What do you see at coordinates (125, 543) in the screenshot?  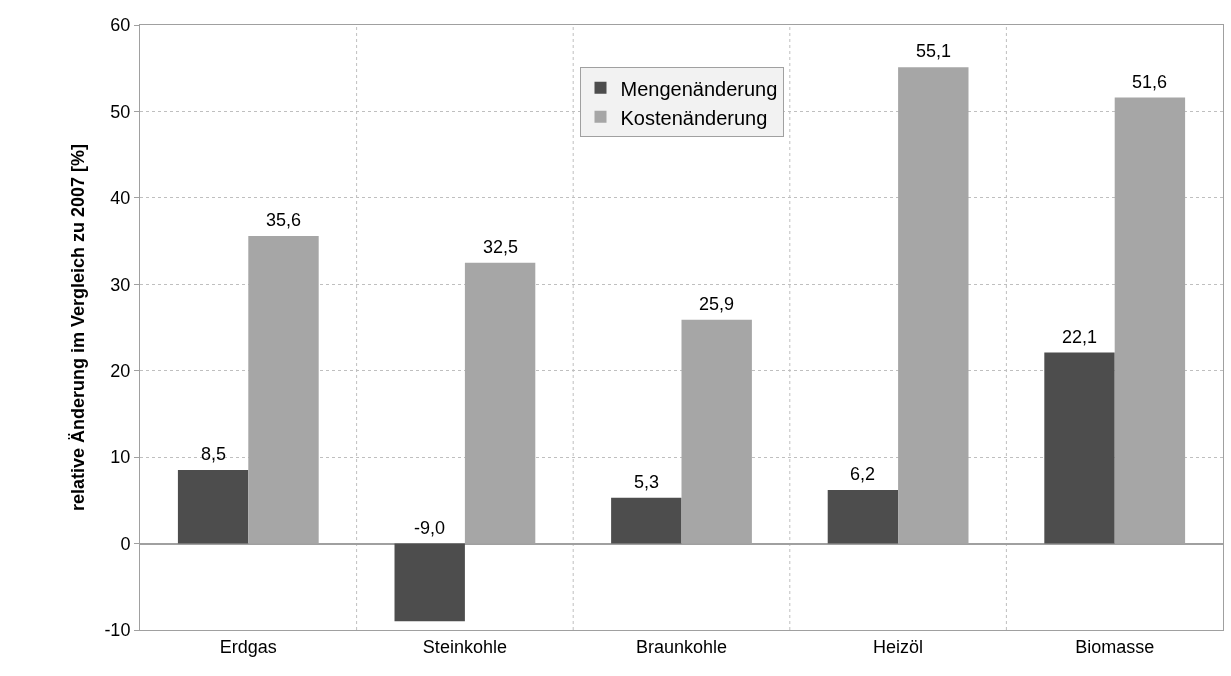 I see `y-tick-label: 0` at bounding box center [125, 543].